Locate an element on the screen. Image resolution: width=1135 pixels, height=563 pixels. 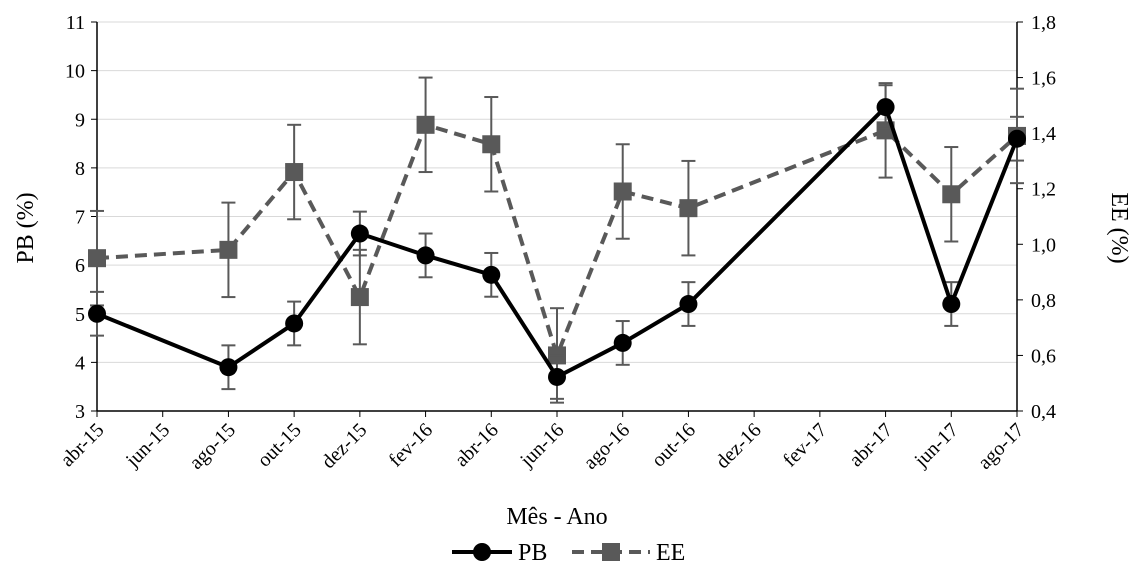
legend: PB EE is located at coordinates (568, 551).